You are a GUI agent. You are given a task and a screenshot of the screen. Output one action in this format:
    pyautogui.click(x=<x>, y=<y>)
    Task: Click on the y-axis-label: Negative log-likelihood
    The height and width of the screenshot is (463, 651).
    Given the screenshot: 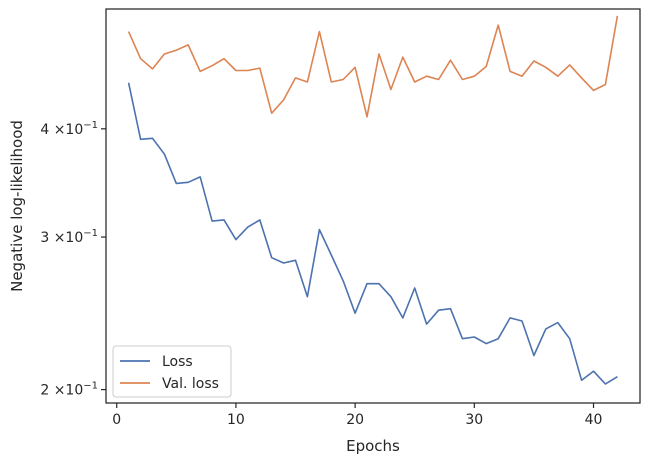 What is the action you would take?
    pyautogui.click(x=17, y=206)
    